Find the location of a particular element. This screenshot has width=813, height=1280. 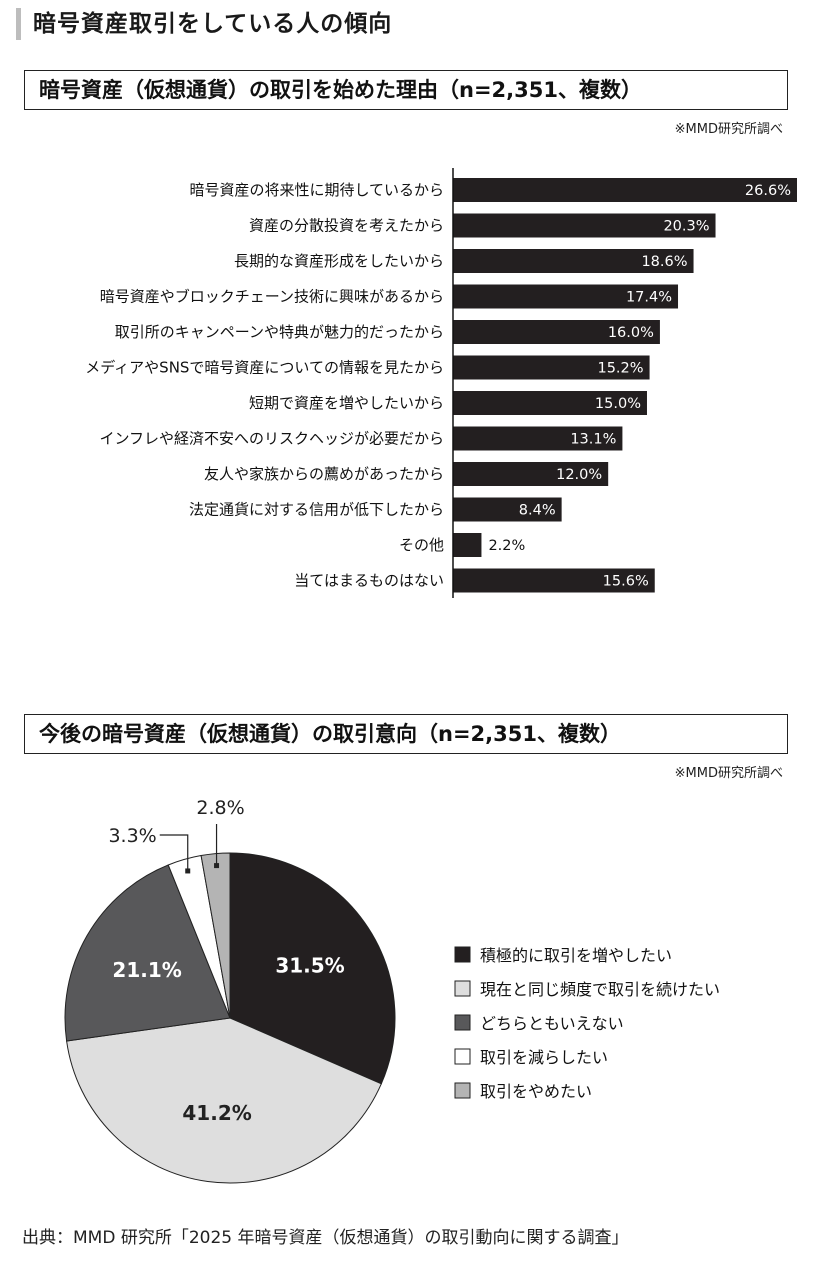

bar-category-label: インフレや経済不安へのリスクヘッジが必要だから is located at coordinates (271, 439).